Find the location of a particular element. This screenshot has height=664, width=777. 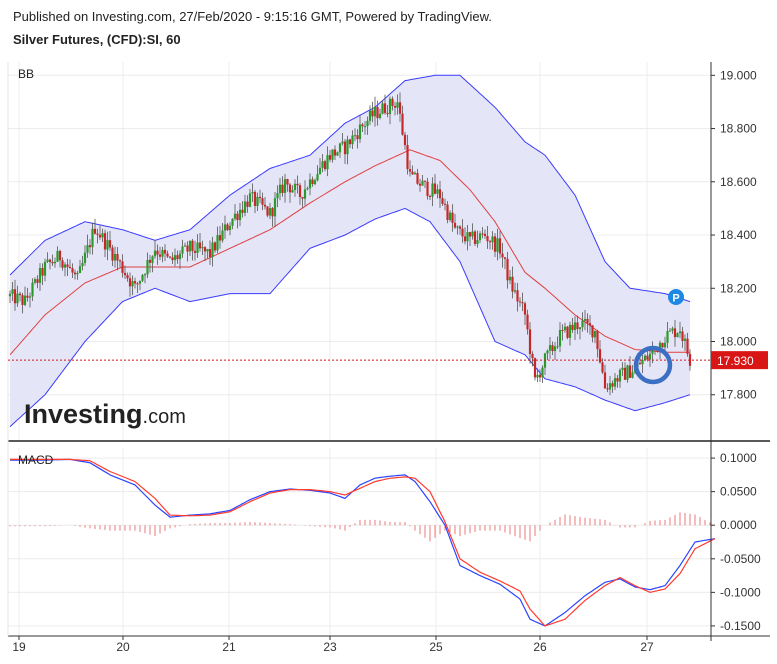

investing-logo: Investing.com is located at coordinates (105, 414).